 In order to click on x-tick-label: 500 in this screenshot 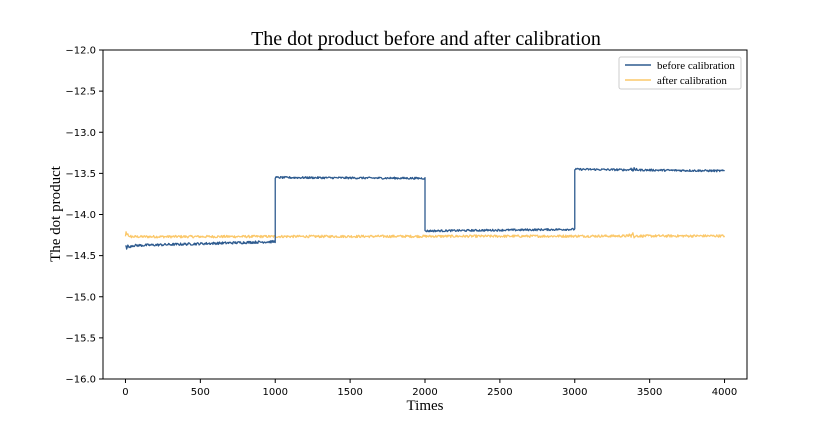, I will do `click(200, 392)`.